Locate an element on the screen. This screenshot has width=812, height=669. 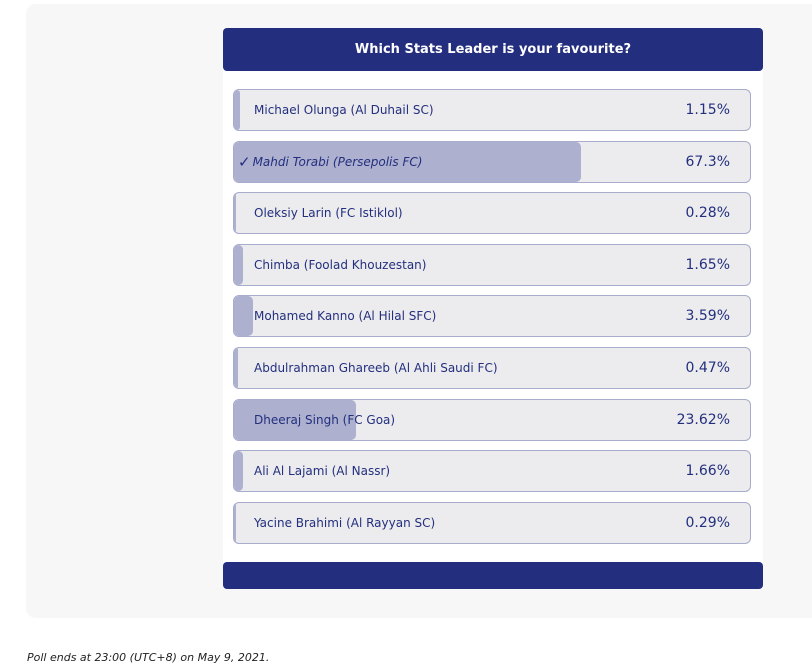
poll-option: ✓ Mahdi Torabi (Persepolis FC) 67.3% is located at coordinates (492, 162).